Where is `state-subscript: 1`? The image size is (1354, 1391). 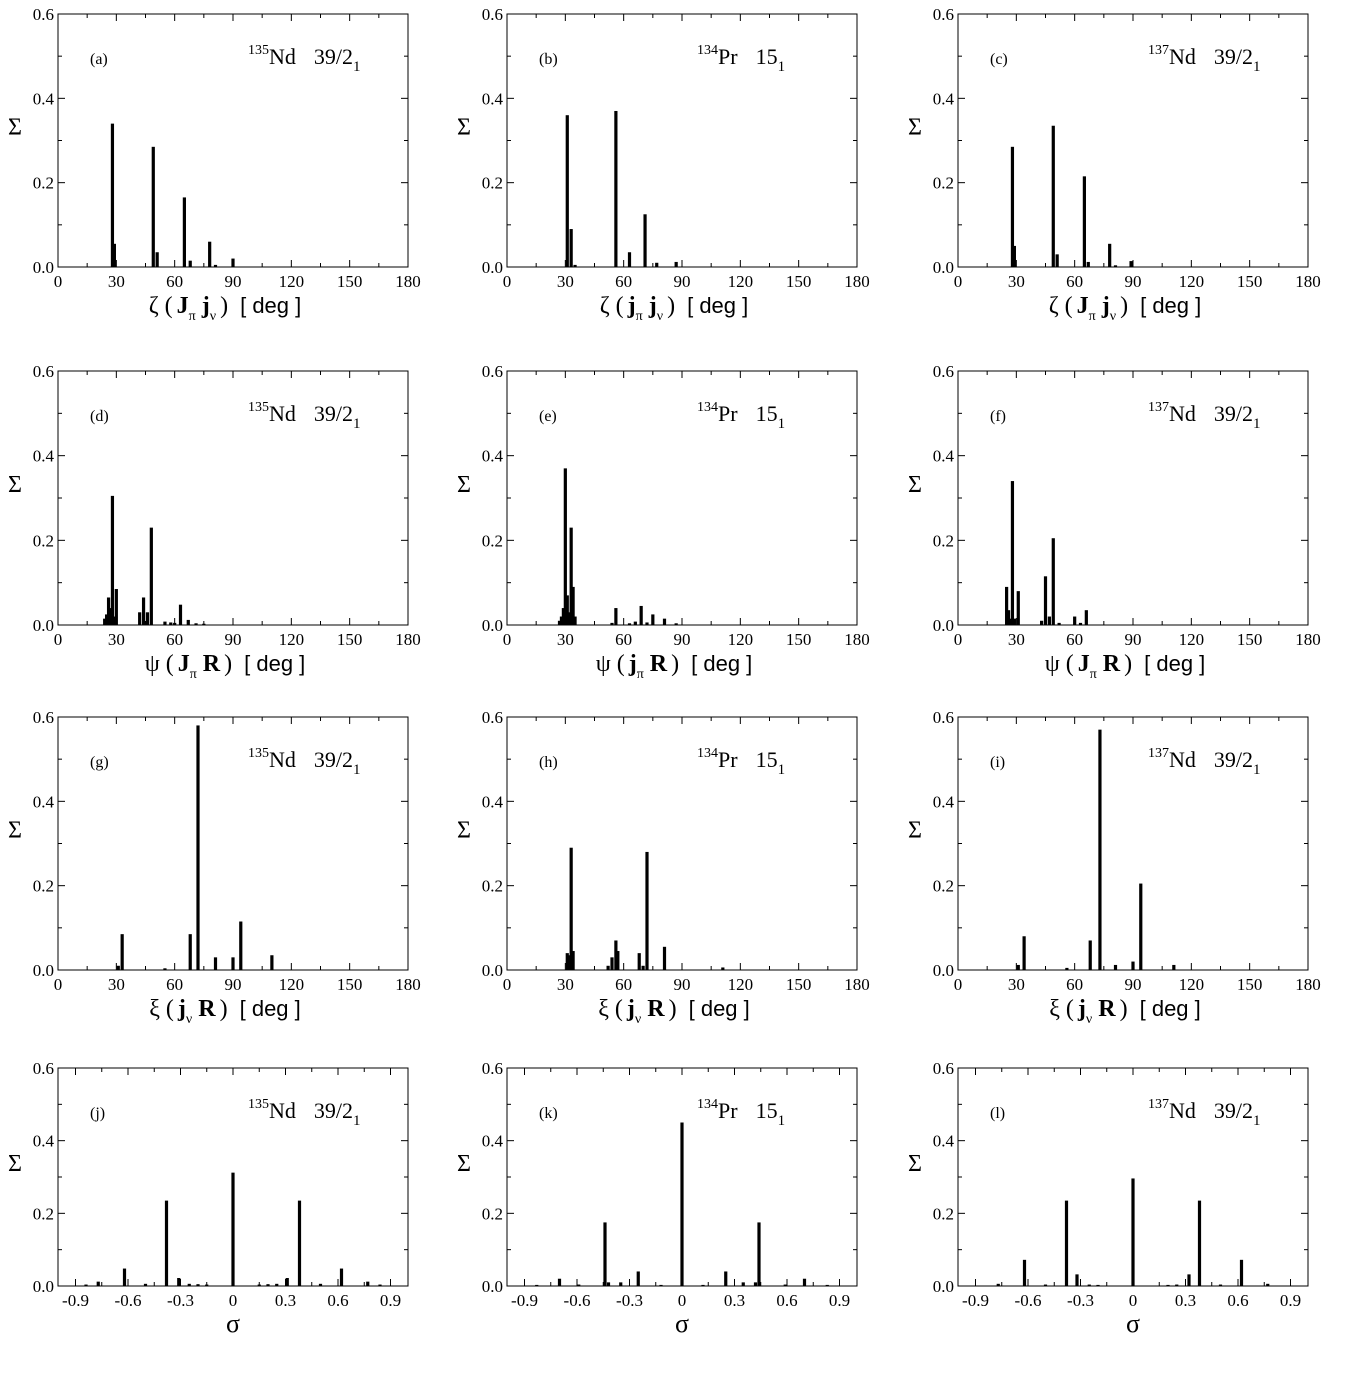 state-subscript: 1 is located at coordinates (1257, 1121).